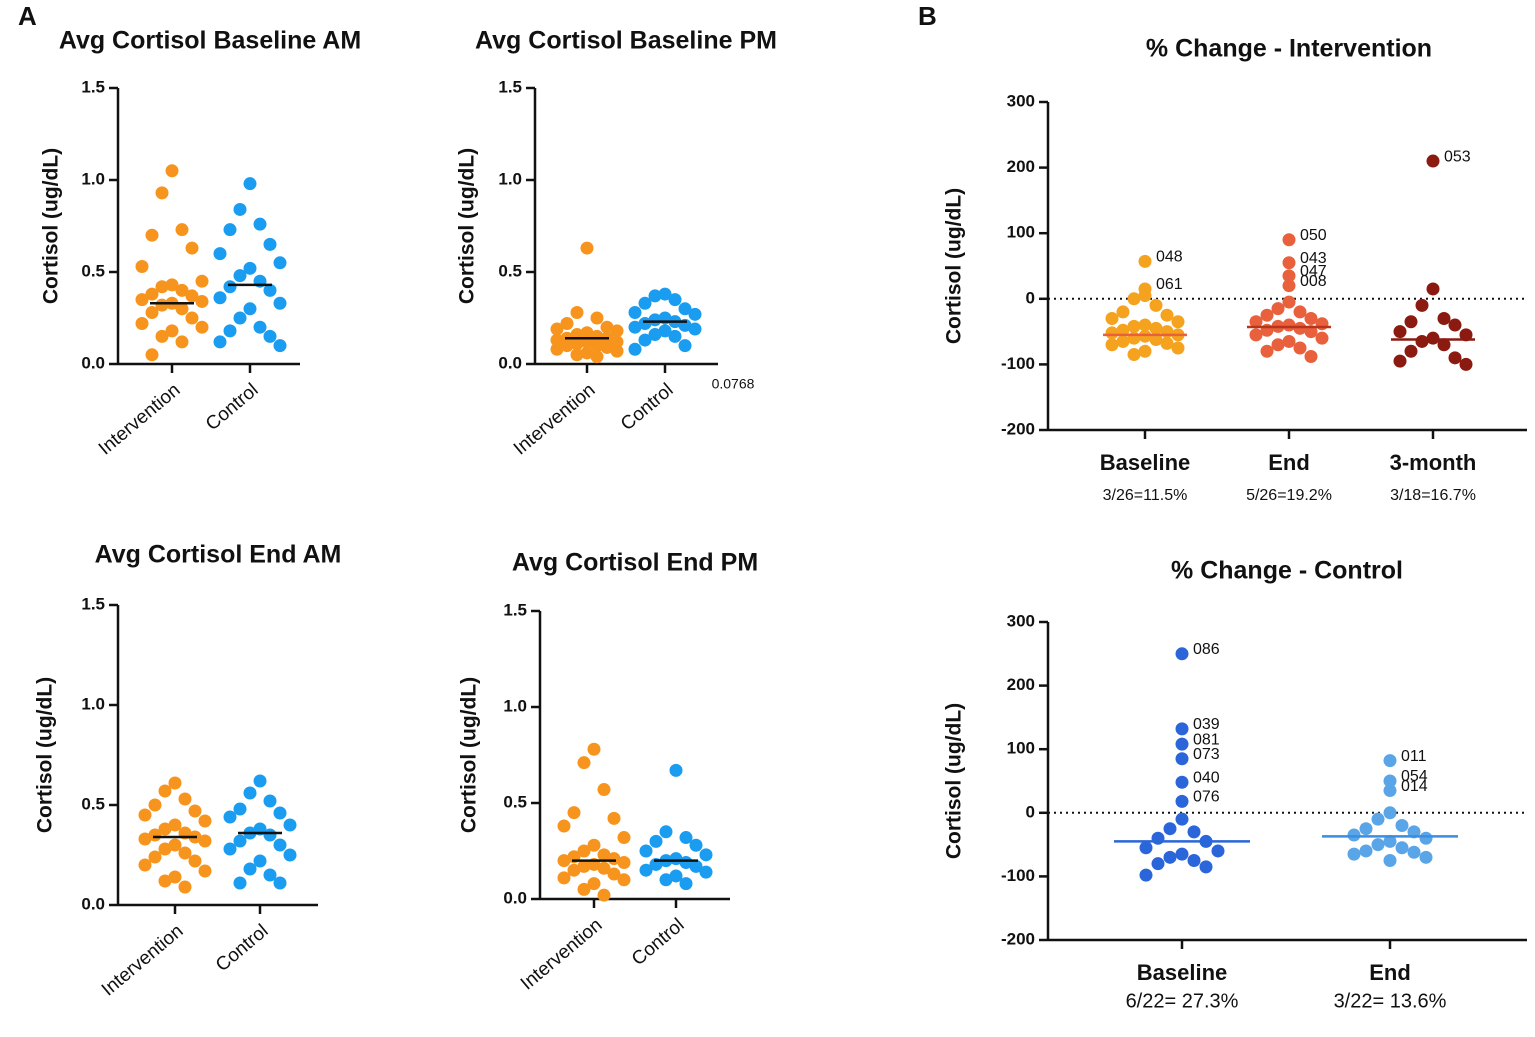  Describe the element at coordinates (143, 961) in the screenshot. I see `x-tick-label: Intervention` at that location.